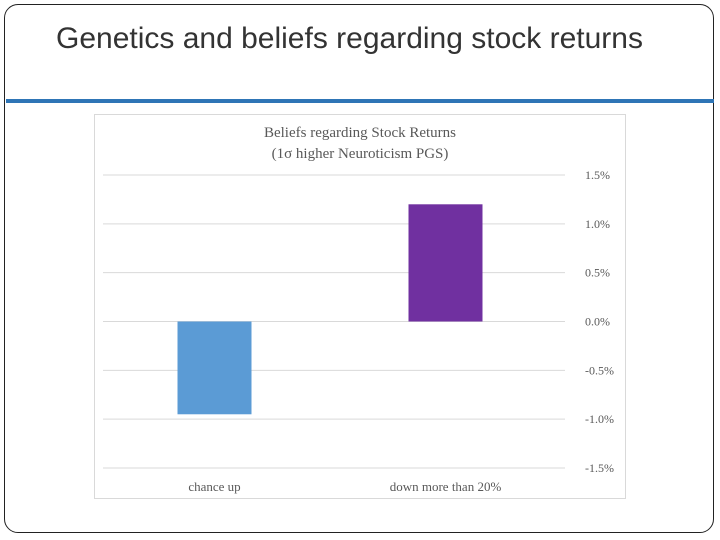 This screenshot has height=540, width=720. I want to click on y-tick-label: -0.5%, so click(599, 370).